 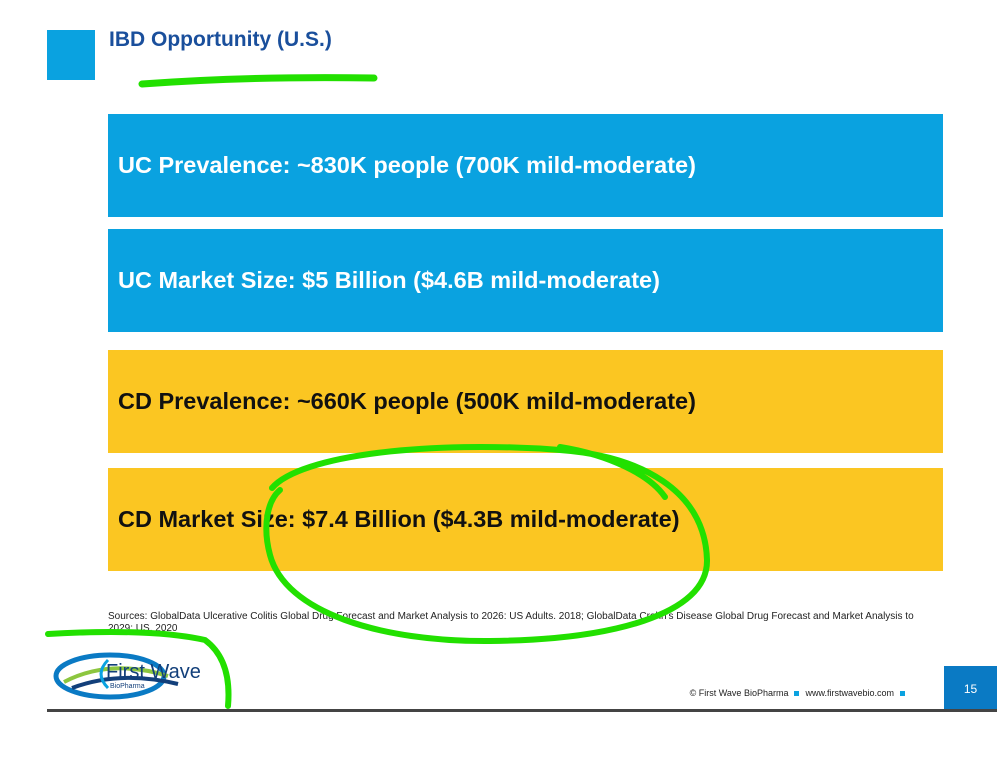 What do you see at coordinates (71, 55) in the screenshot?
I see `title-accent-square` at bounding box center [71, 55].